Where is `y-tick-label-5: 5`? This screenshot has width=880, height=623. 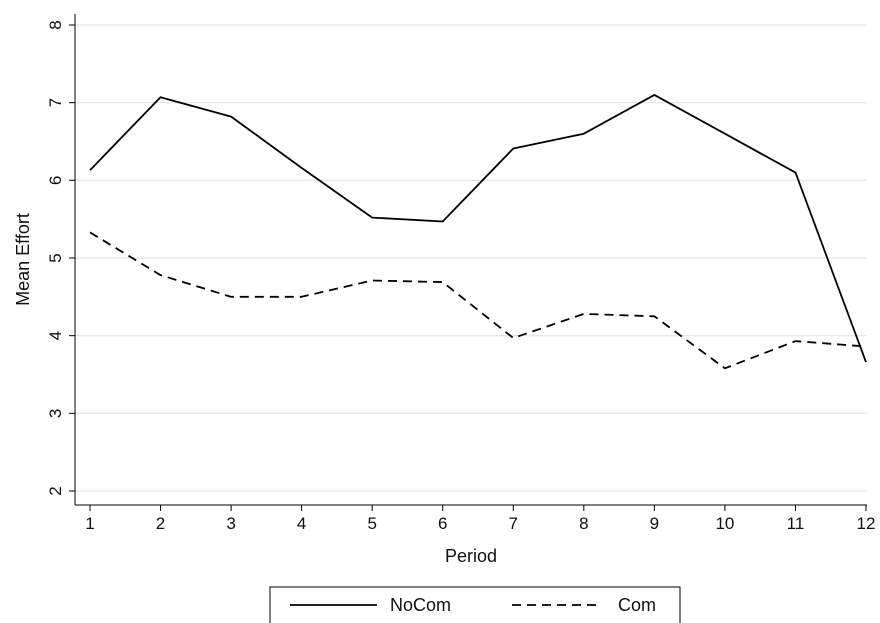
y-tick-label-5: 5 is located at coordinates (55, 257).